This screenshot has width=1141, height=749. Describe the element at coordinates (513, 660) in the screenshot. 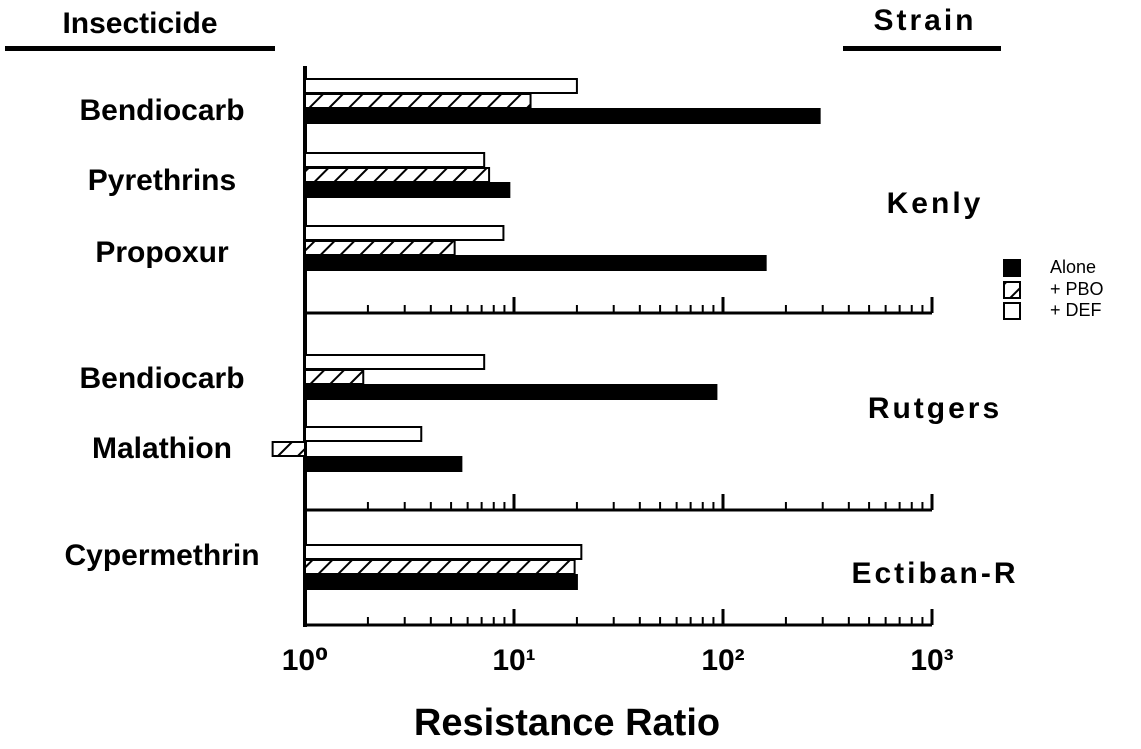

I see `x-tick-label: 10¹` at that location.